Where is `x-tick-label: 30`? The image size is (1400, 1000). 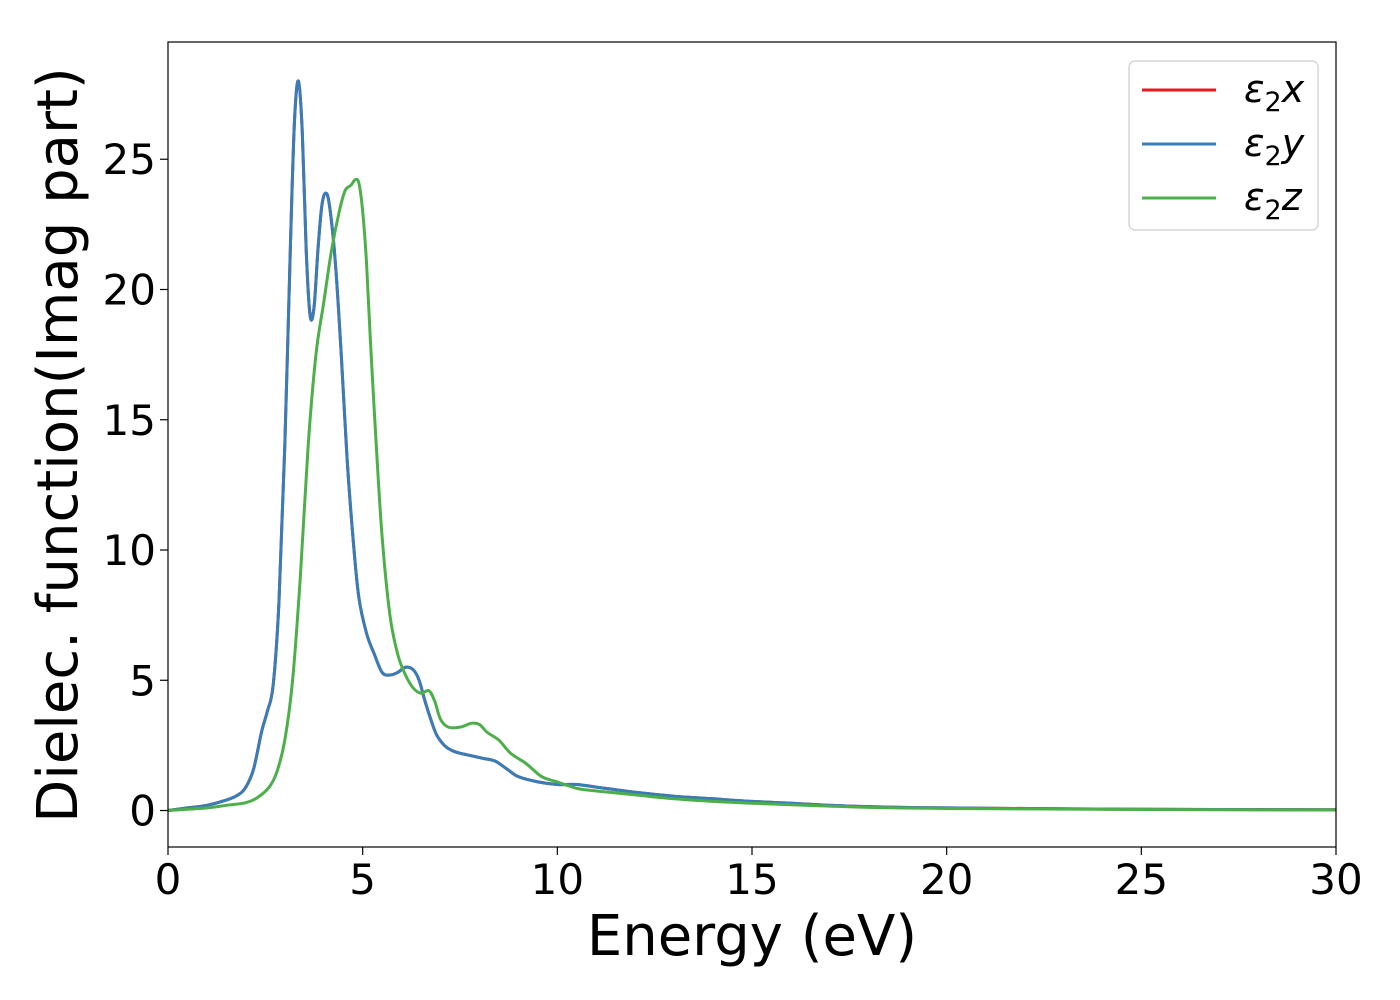 x-tick-label: 30 is located at coordinates (1335, 879).